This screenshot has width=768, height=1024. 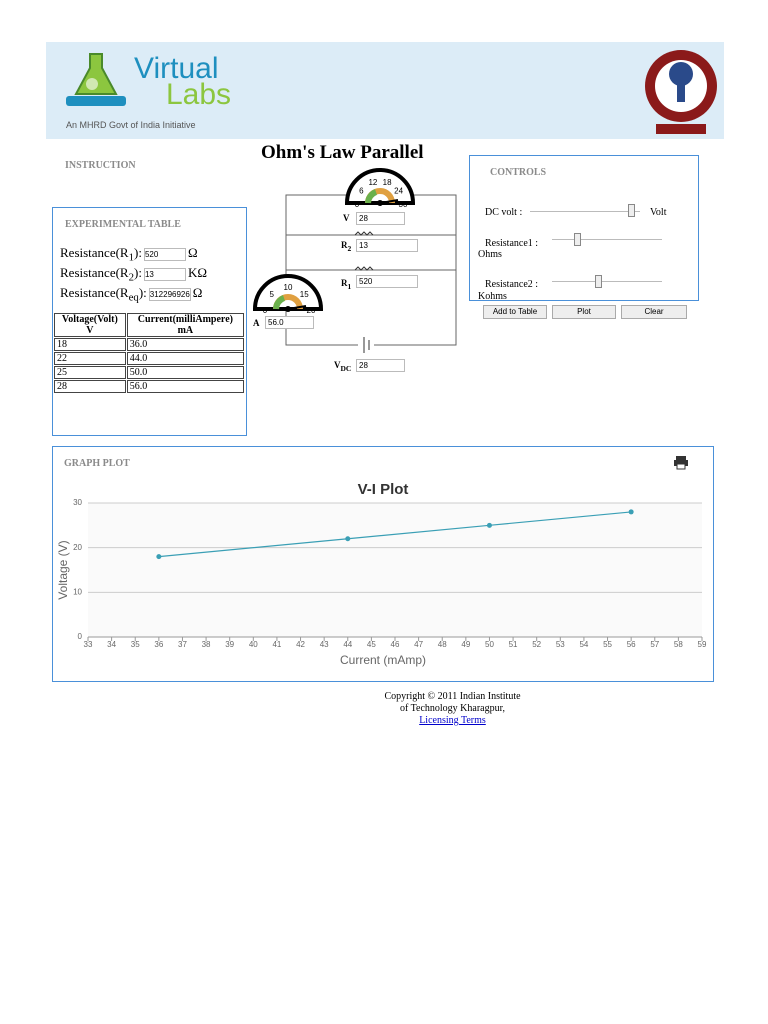 I want to click on button: Plot, so click(x=584, y=312).